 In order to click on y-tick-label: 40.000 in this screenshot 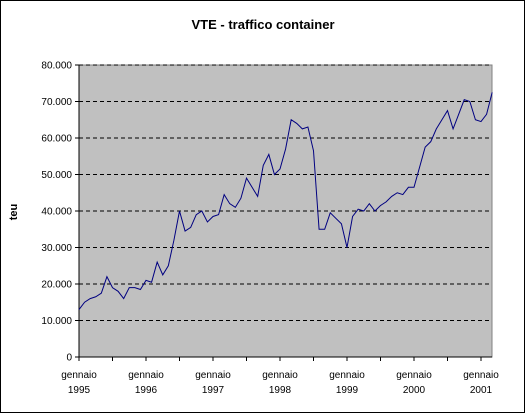, I will do `click(56, 212)`.